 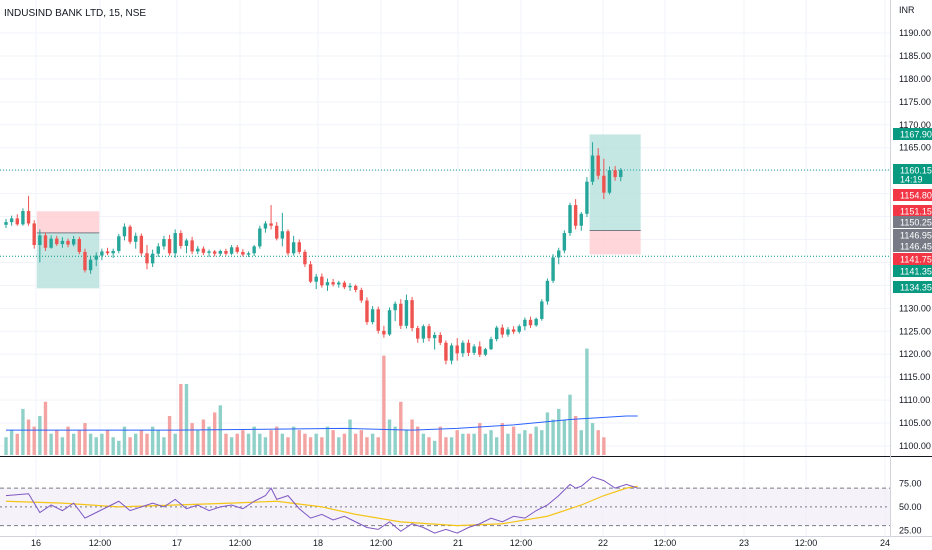 I want to click on price-tag-label: 1160.15, so click(x=916, y=171).